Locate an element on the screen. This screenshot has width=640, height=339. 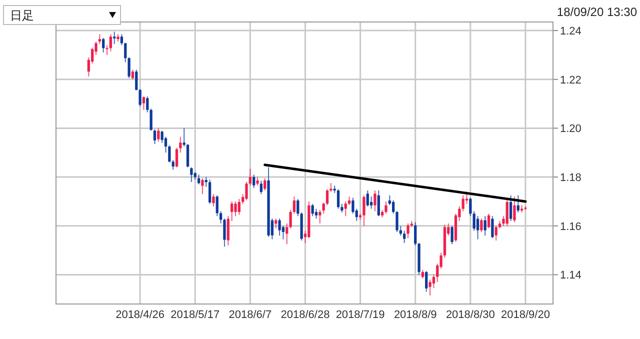
text: 日足 is located at coordinates (22, 15).